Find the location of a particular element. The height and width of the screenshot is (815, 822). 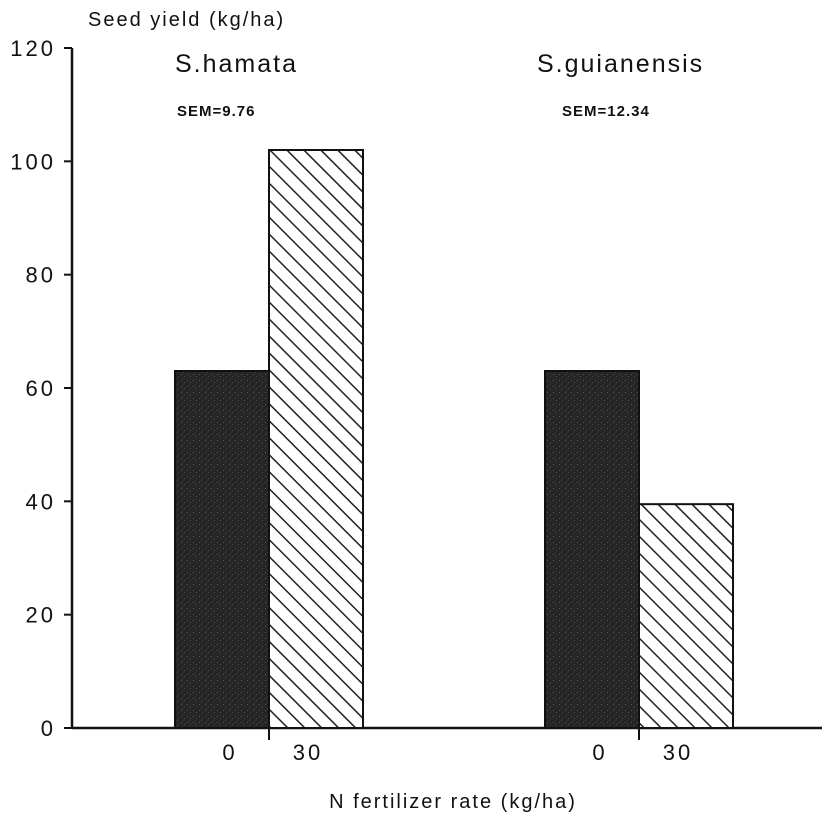

y-tick-label: 40 is located at coordinates (41, 501).